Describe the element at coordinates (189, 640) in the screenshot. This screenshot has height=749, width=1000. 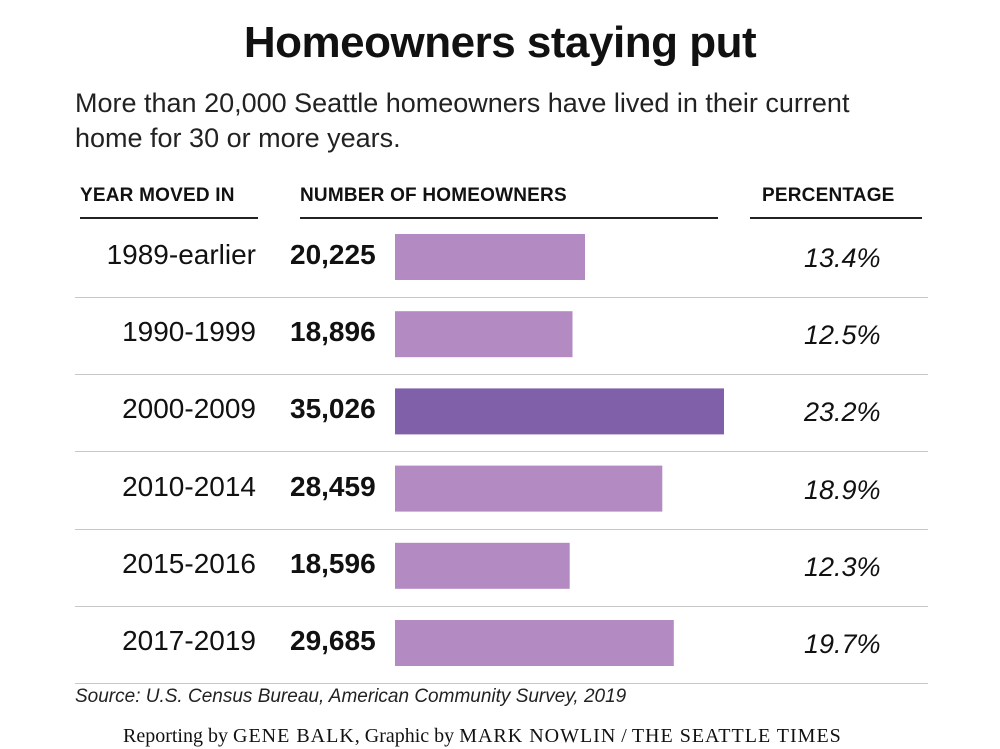
I see `category-label: 2017-2019` at that location.